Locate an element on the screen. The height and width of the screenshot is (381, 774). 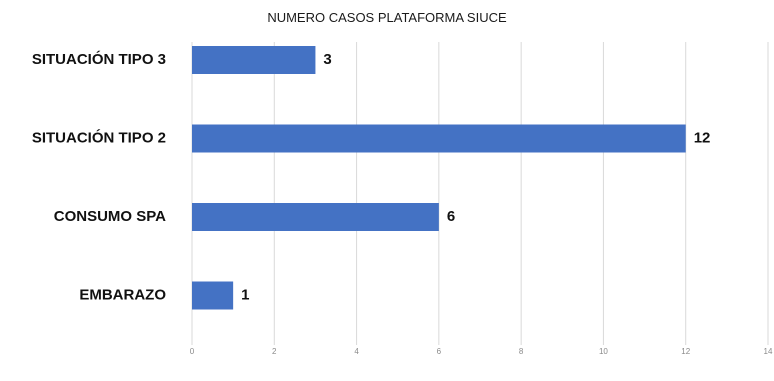
data-label: 3 is located at coordinates (327, 59).